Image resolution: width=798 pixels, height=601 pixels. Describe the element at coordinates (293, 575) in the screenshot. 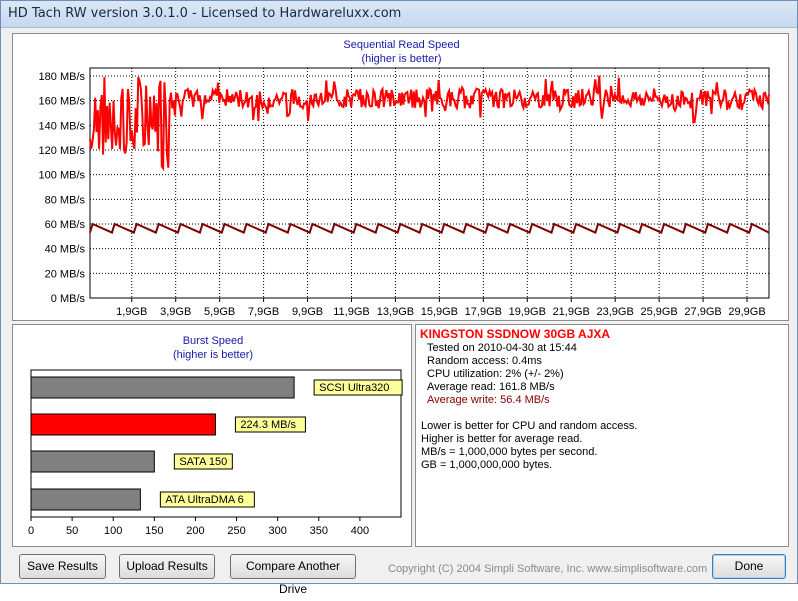

I see `compare-another-drive-button: Compare Another Drive` at that location.